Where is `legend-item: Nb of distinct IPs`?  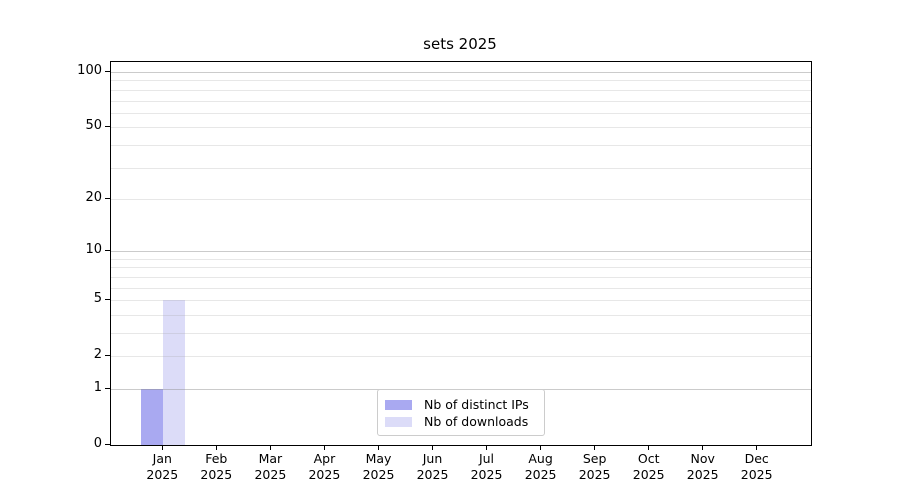
legend-item: Nb of distinct IPs is located at coordinates (460, 404).